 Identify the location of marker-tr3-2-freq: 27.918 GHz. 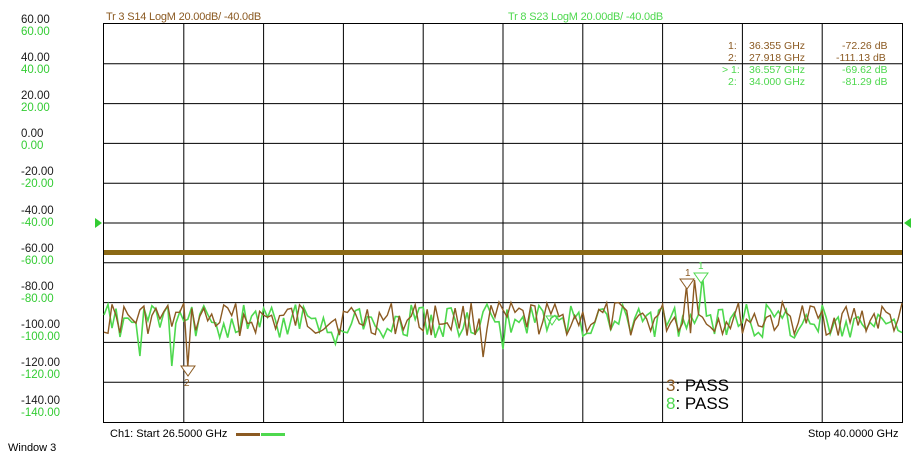
(777, 58).